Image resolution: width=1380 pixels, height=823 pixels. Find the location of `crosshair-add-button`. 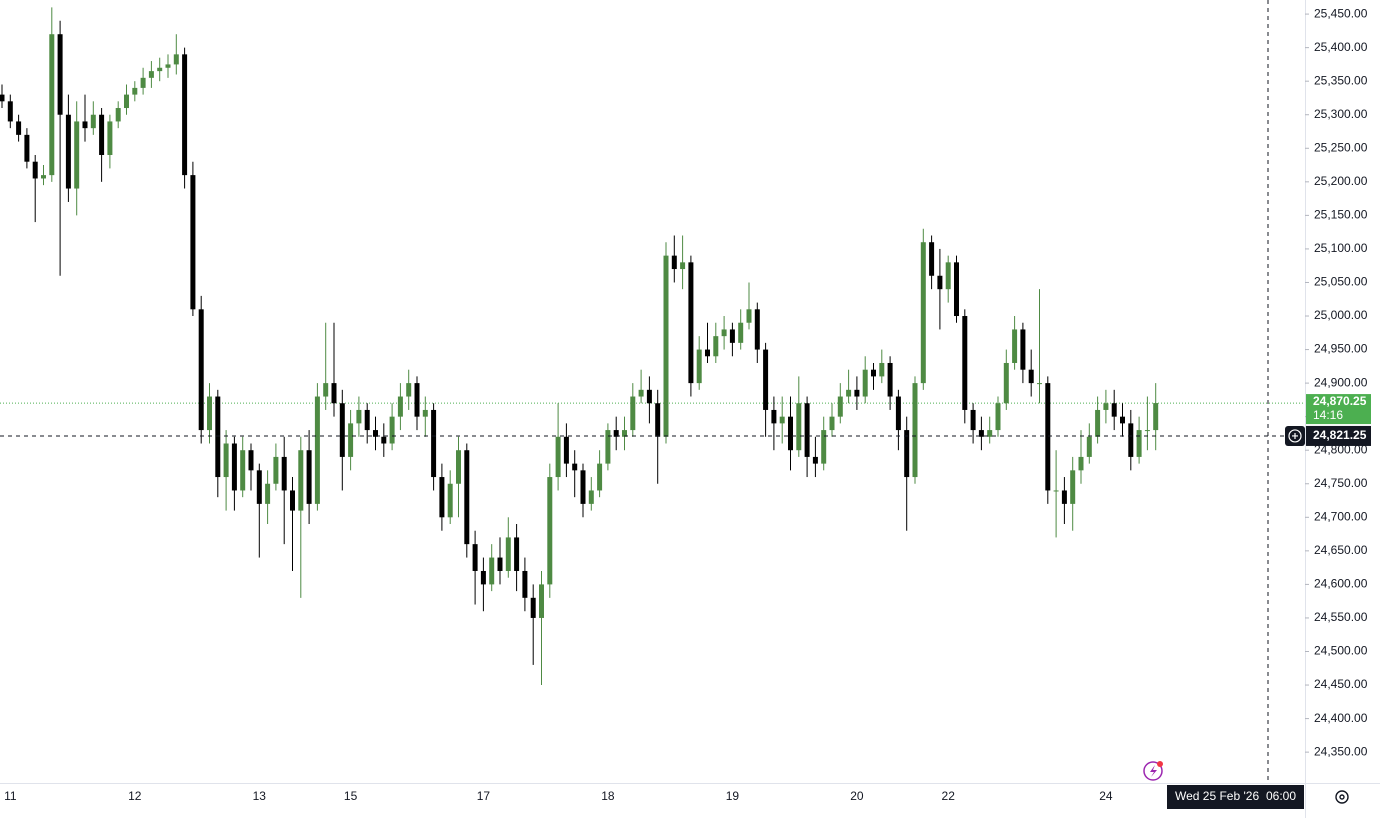

crosshair-add-button is located at coordinates (1295, 435).